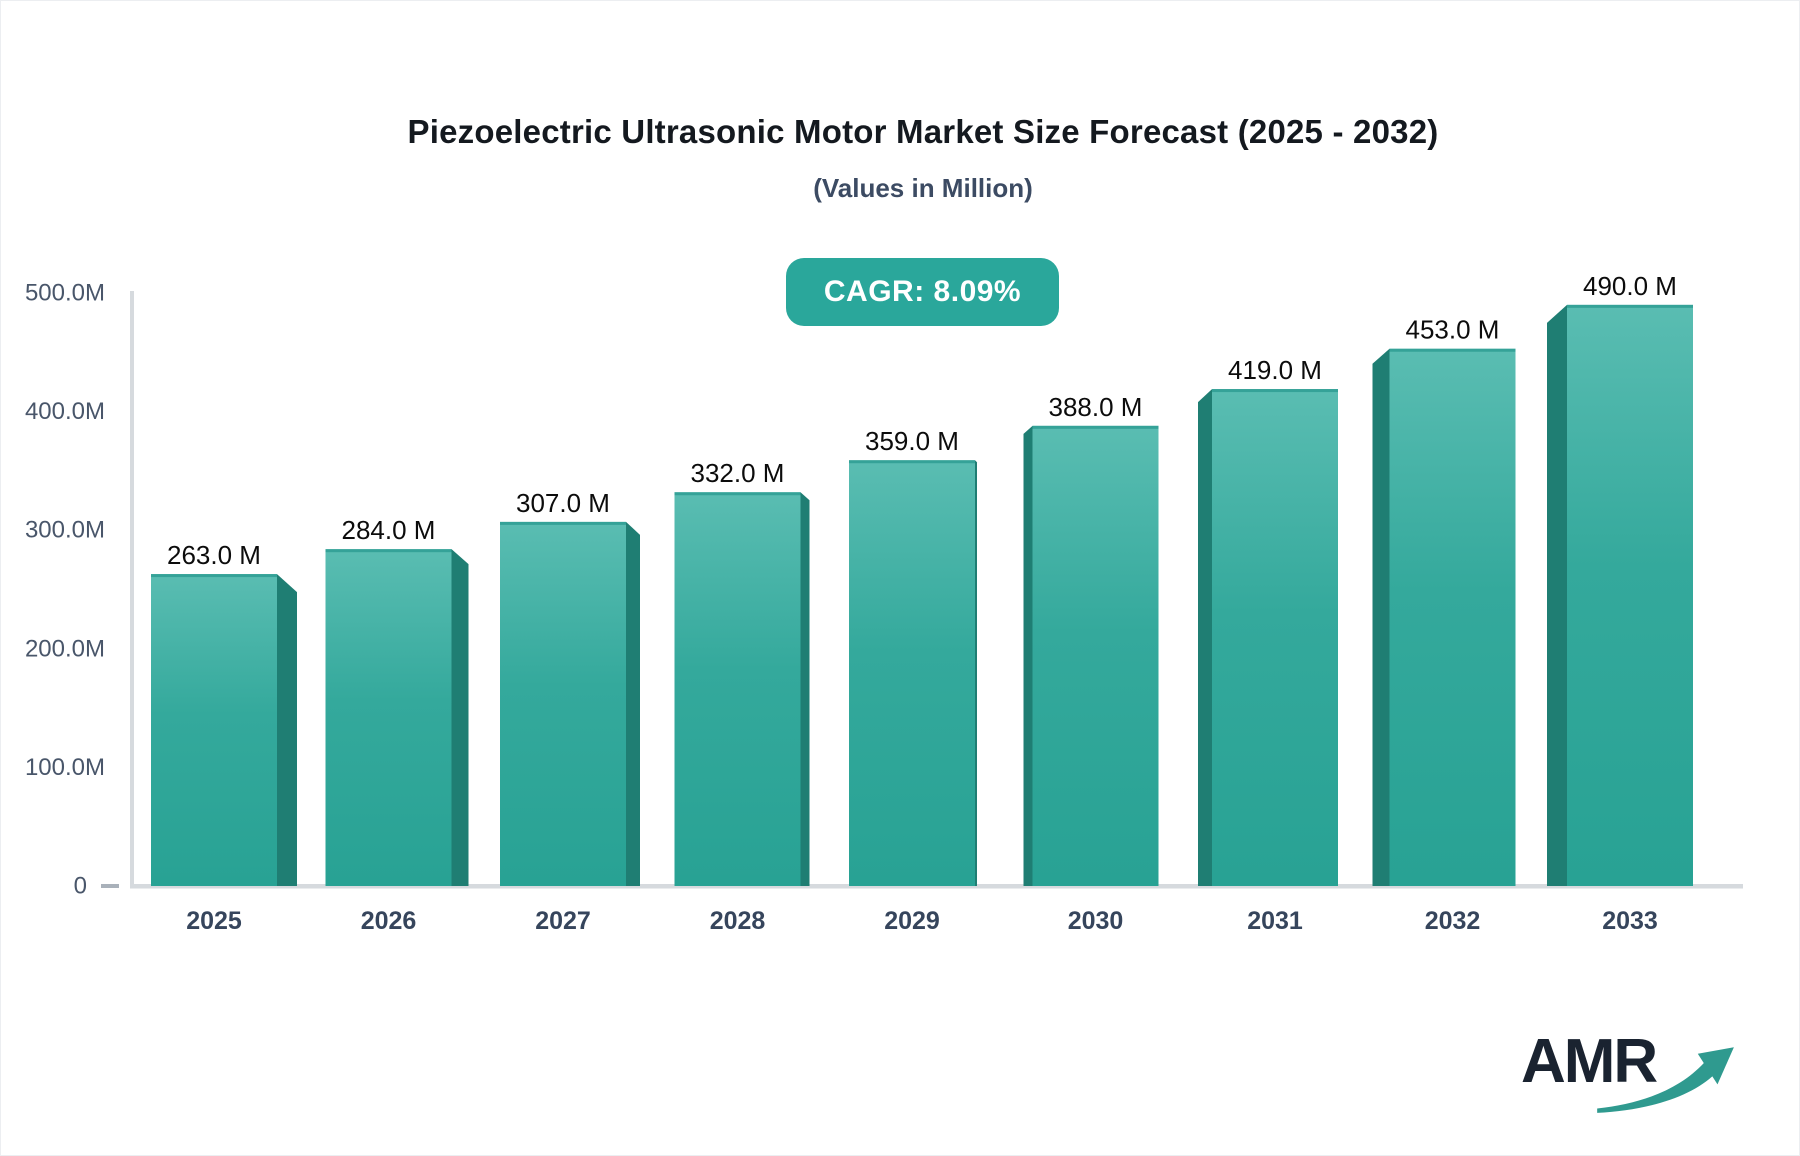  What do you see at coordinates (912, 441) in the screenshot?
I see `bar-value-label-2029: 359.0 M` at bounding box center [912, 441].